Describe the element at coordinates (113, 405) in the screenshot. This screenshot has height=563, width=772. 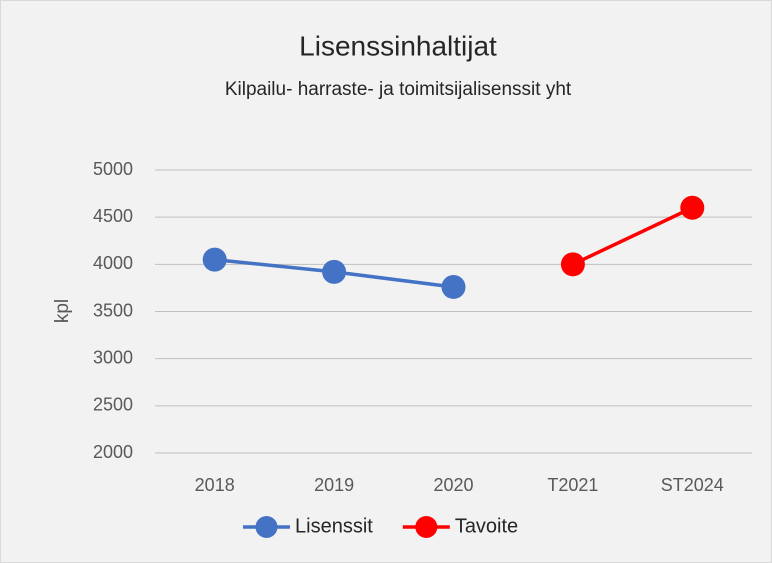
I see `y-tick-label: 2500` at that location.